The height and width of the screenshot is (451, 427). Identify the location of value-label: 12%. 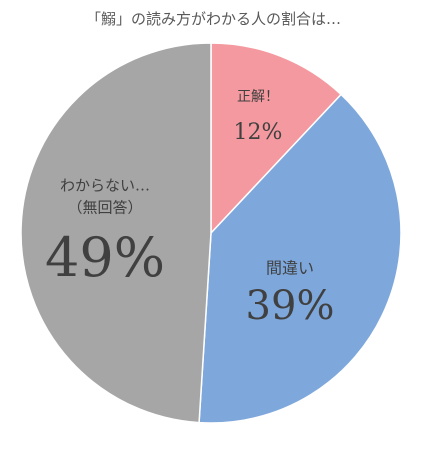
(258, 133).